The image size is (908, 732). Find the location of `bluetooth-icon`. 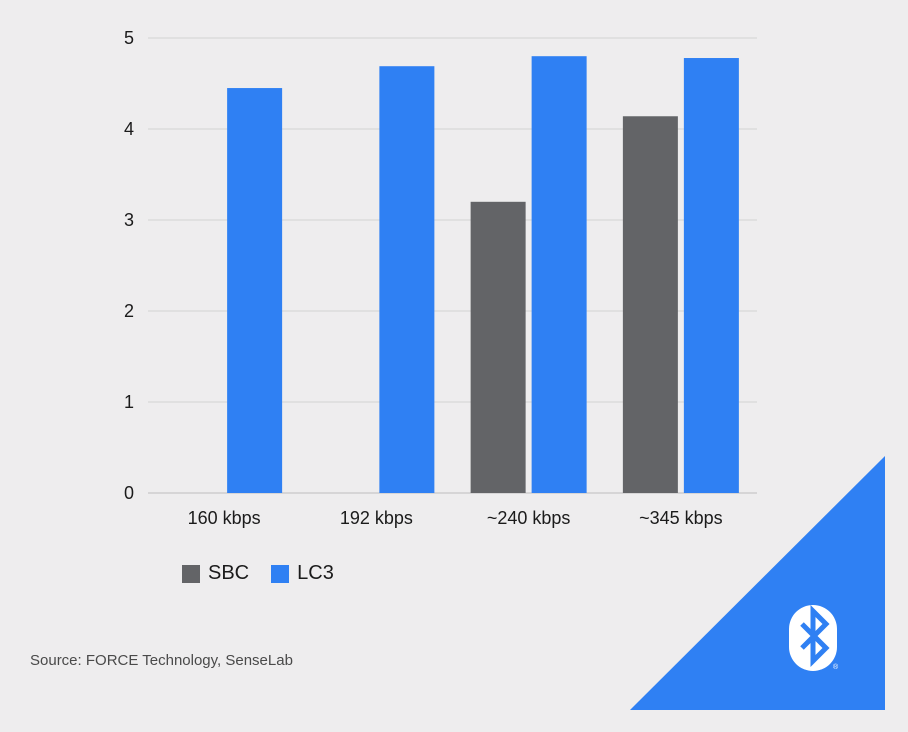

bluetooth-icon is located at coordinates (815, 636).